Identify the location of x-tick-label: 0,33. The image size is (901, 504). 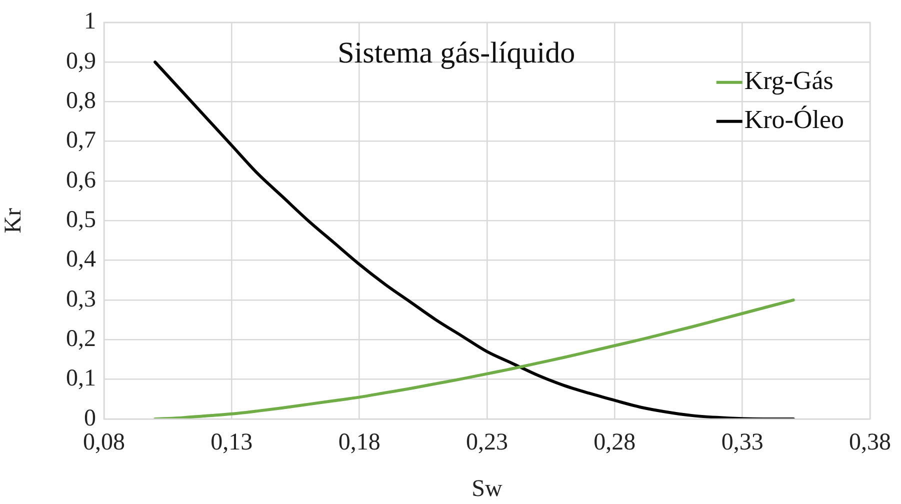
(742, 443).